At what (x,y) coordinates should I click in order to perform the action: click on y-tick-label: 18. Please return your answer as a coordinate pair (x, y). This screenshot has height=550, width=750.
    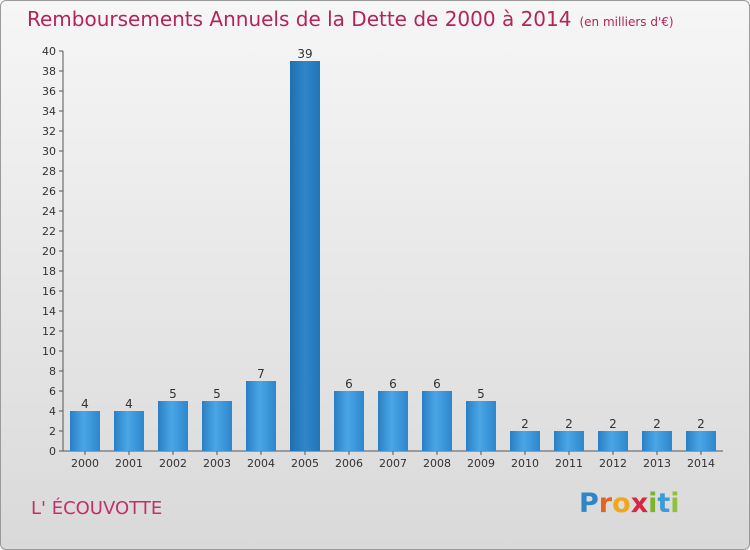
    Looking at the image, I should click on (49, 271).